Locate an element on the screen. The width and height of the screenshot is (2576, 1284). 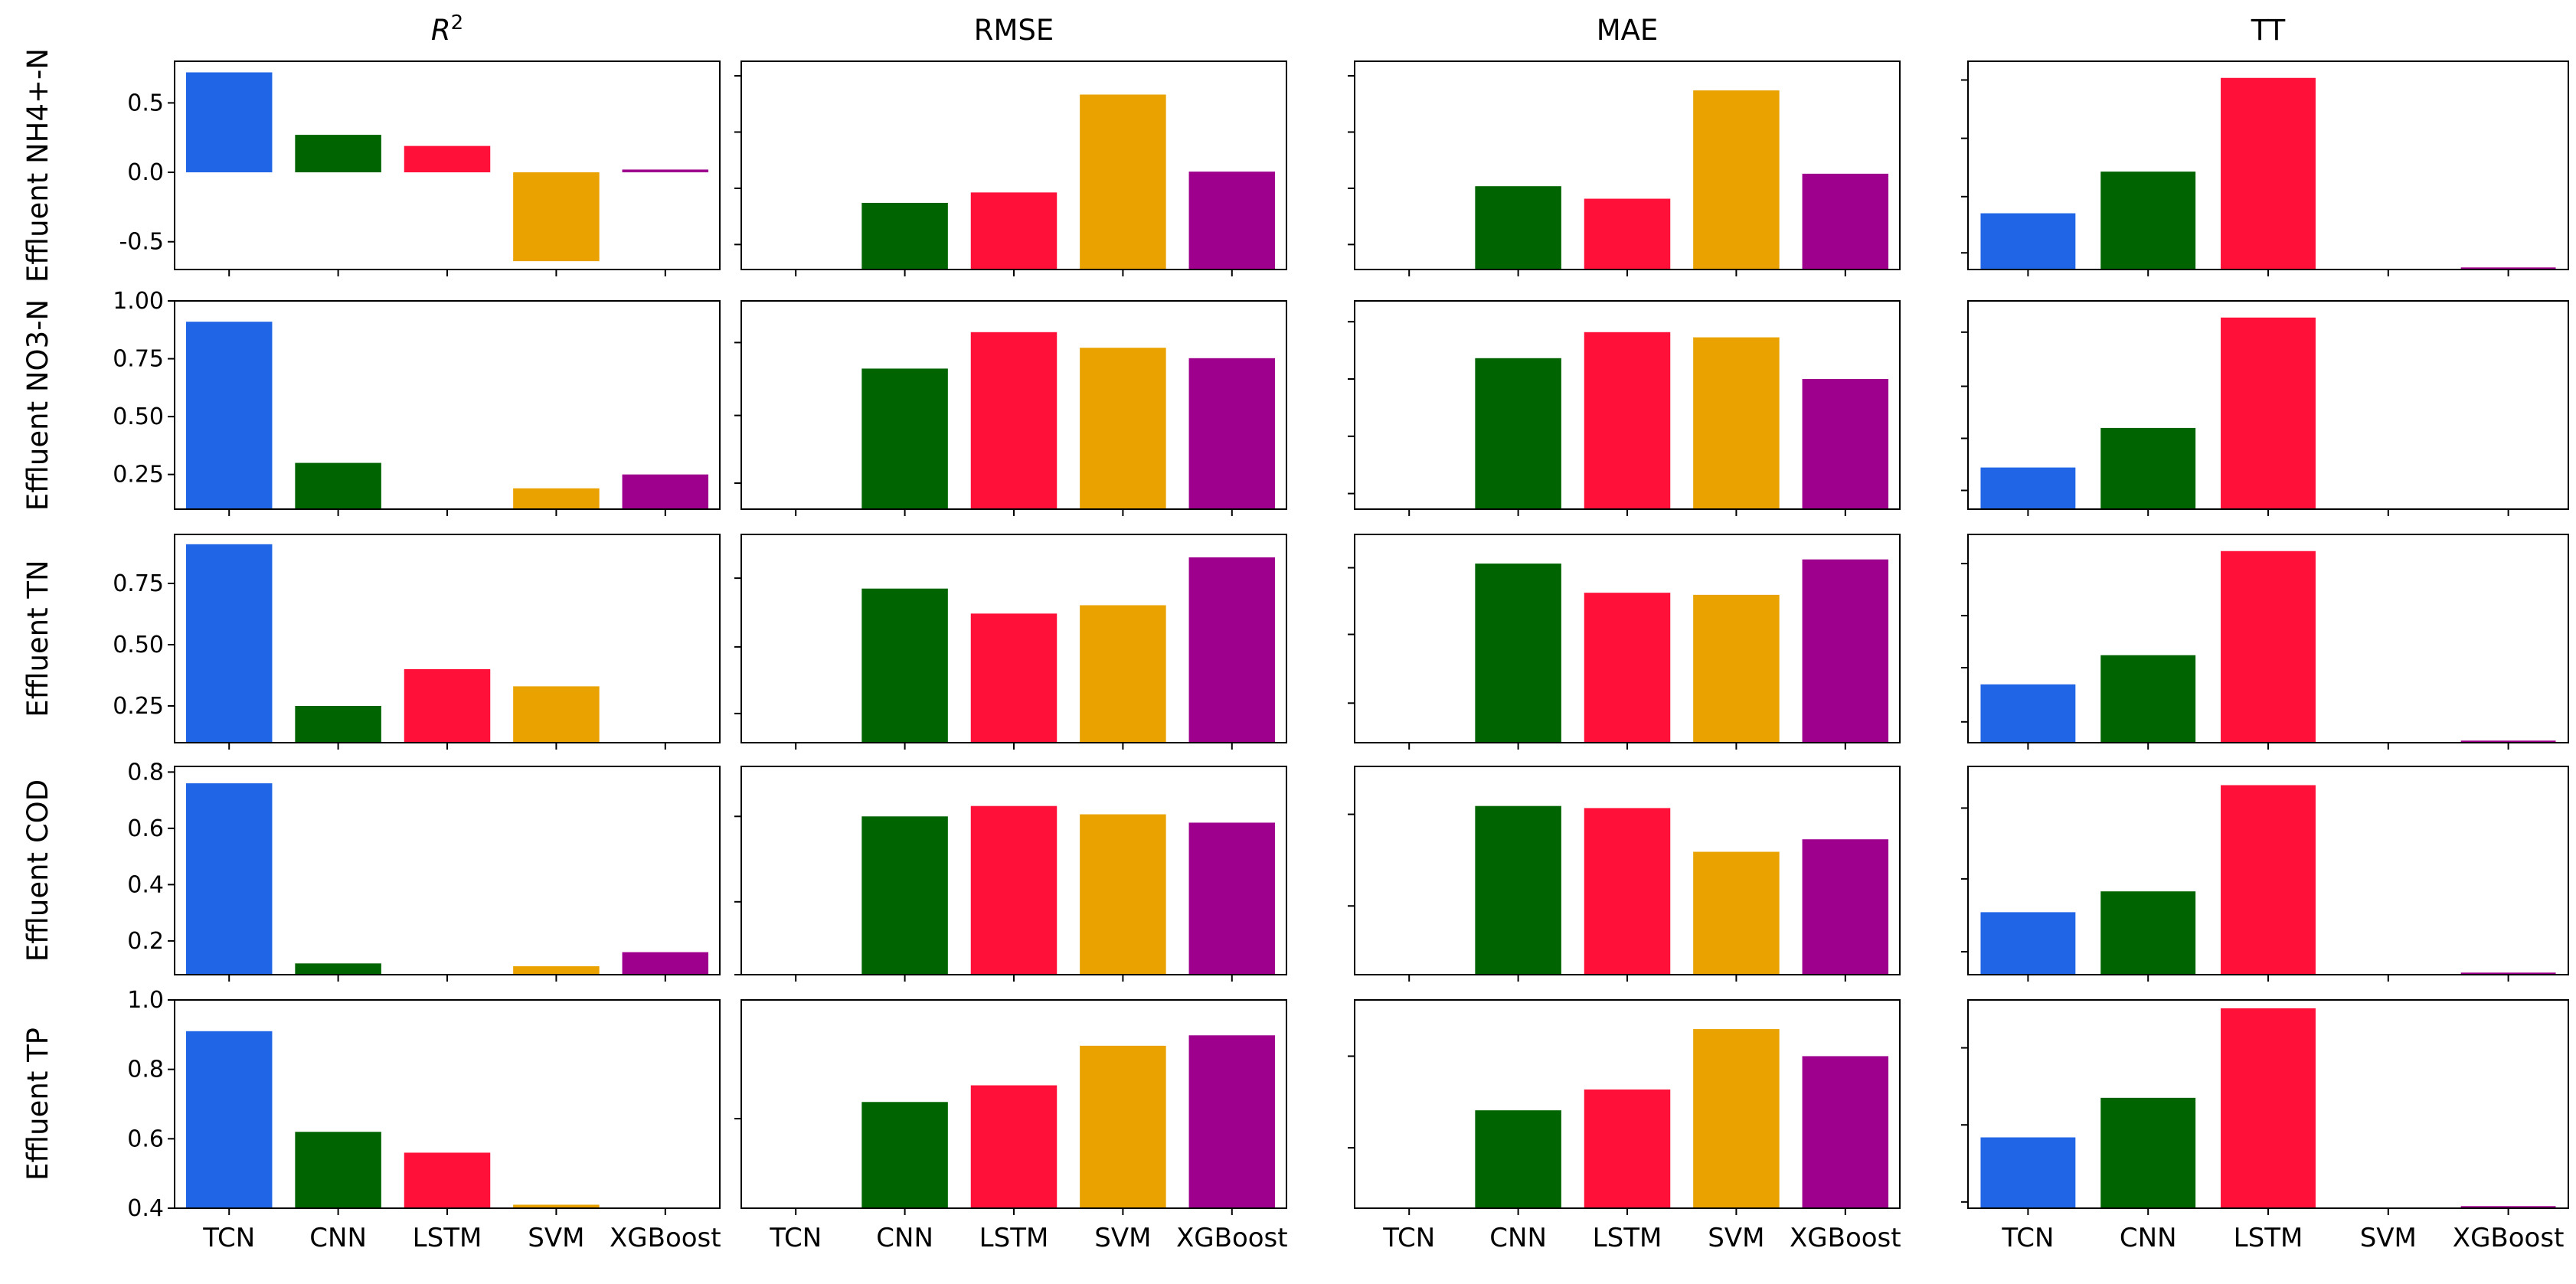
column-title: MAE is located at coordinates (1628, 31).